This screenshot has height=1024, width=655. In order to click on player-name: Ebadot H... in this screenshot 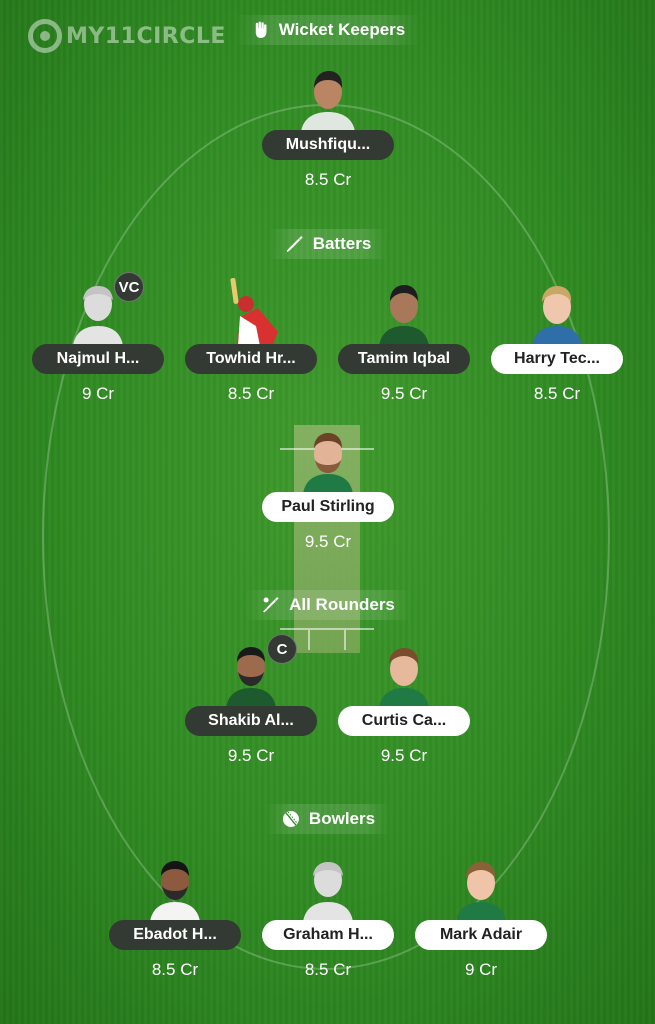, I will do `click(175, 935)`.